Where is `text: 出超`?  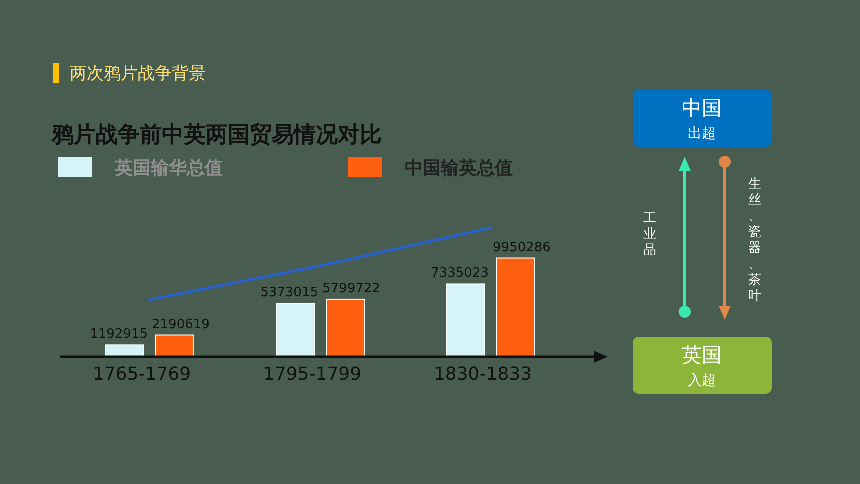 text: 出超 is located at coordinates (702, 134).